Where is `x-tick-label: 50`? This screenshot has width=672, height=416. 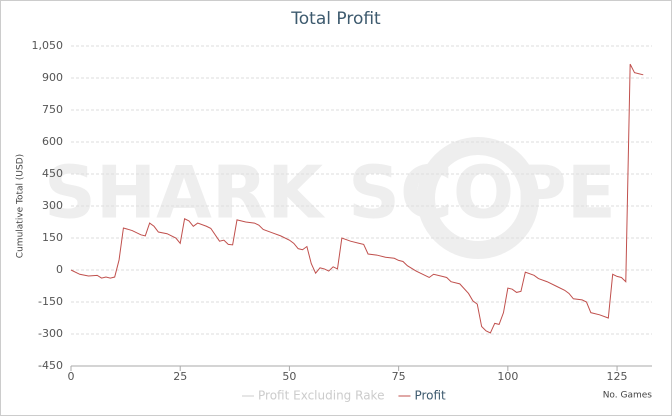 x-tick-label: 50 is located at coordinates (289, 376).